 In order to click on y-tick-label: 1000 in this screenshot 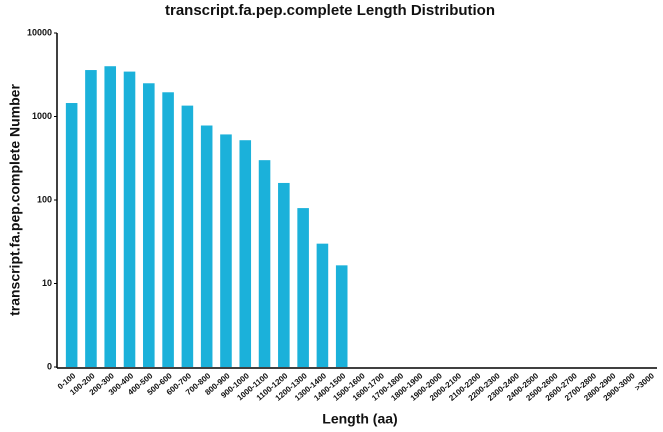, I will do `click(42, 116)`.